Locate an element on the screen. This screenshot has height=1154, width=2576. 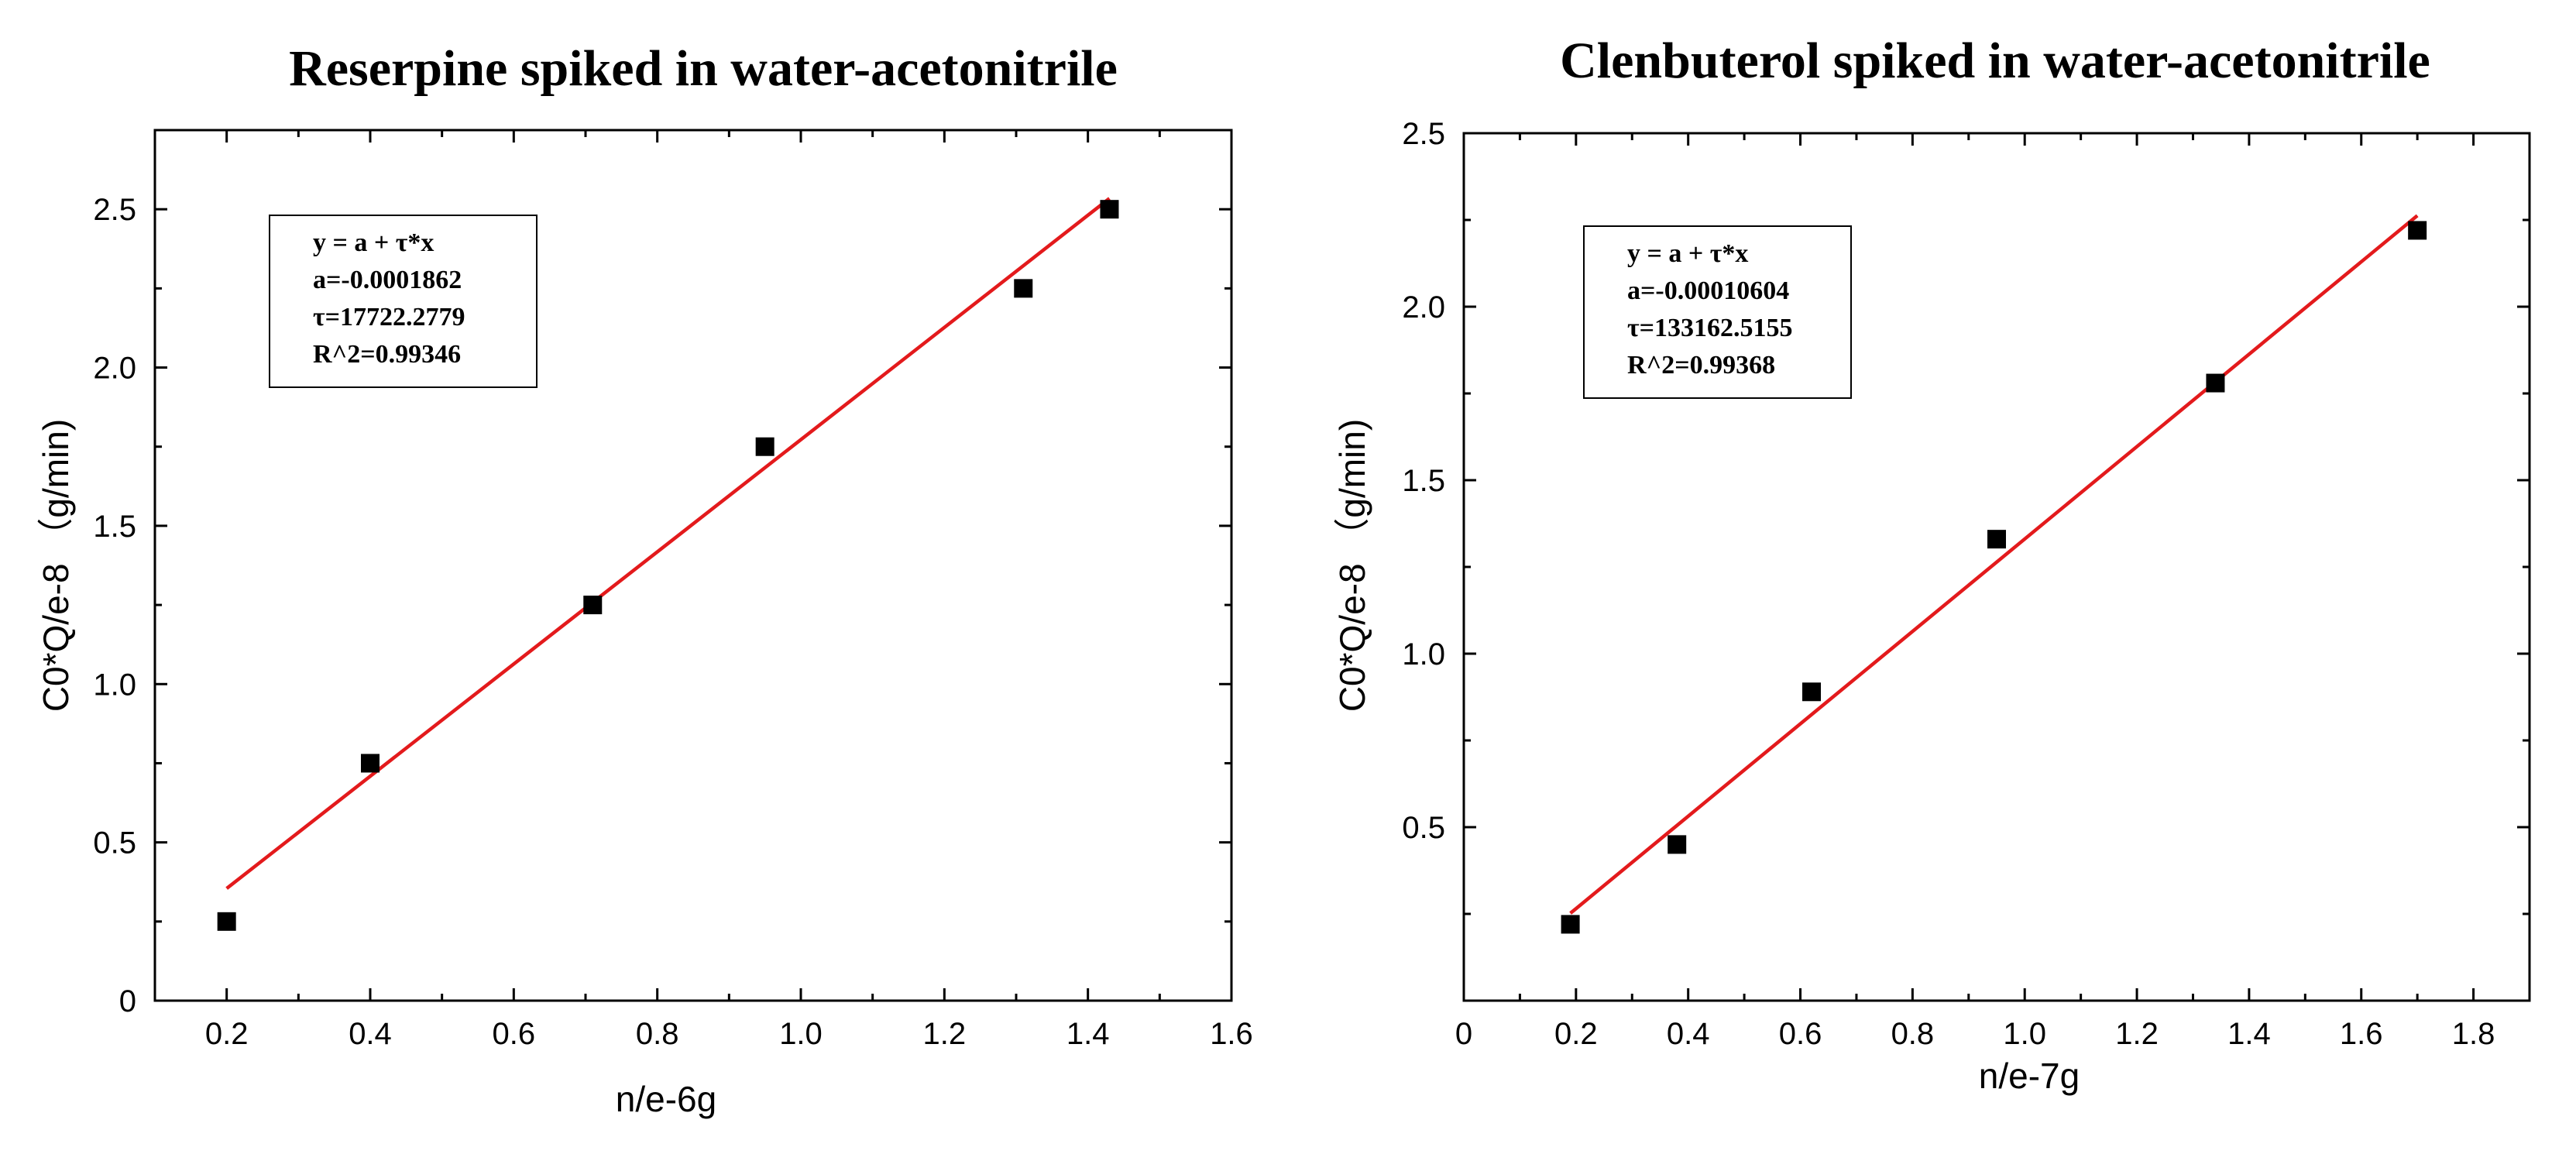
chart-title: Clenbuterol spiked in water-acetonitrile is located at coordinates (1995, 61).